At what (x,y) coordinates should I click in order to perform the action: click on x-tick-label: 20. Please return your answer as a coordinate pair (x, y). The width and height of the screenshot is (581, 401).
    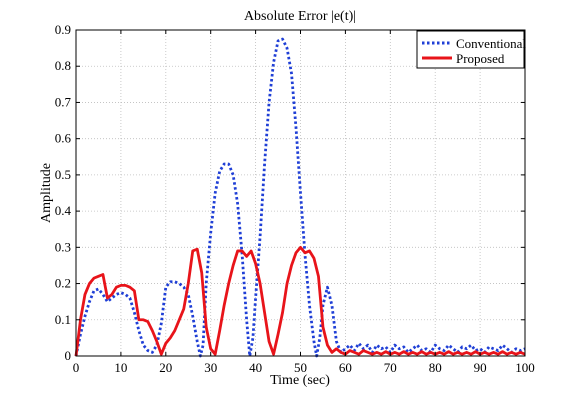
    Looking at the image, I should click on (165, 367).